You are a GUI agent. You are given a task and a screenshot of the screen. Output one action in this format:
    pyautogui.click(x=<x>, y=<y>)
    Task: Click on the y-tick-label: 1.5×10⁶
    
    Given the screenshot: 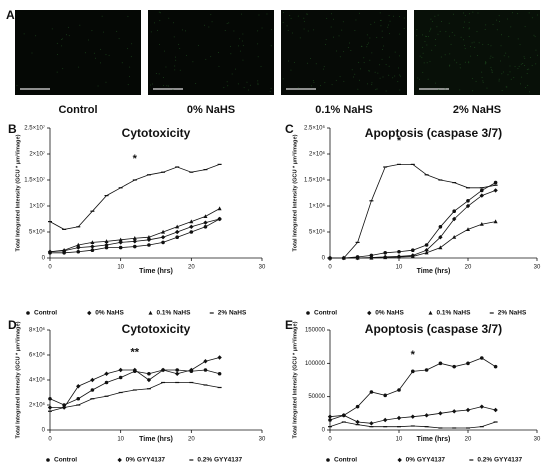 What is the action you would take?
    pyautogui.click(x=315, y=180)
    